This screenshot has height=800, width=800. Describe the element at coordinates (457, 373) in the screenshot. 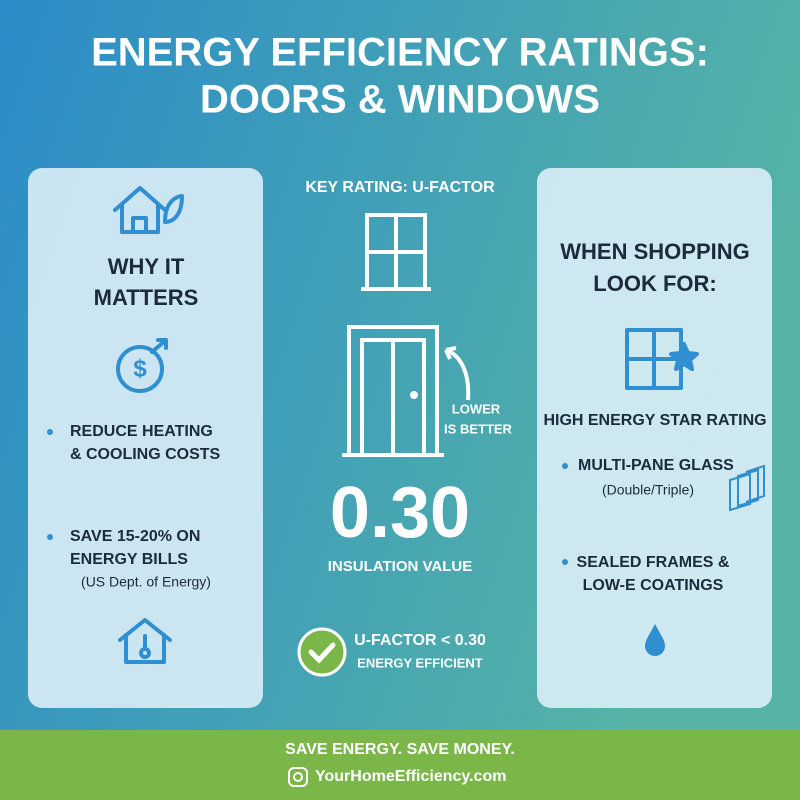

I see `arrow` at that location.